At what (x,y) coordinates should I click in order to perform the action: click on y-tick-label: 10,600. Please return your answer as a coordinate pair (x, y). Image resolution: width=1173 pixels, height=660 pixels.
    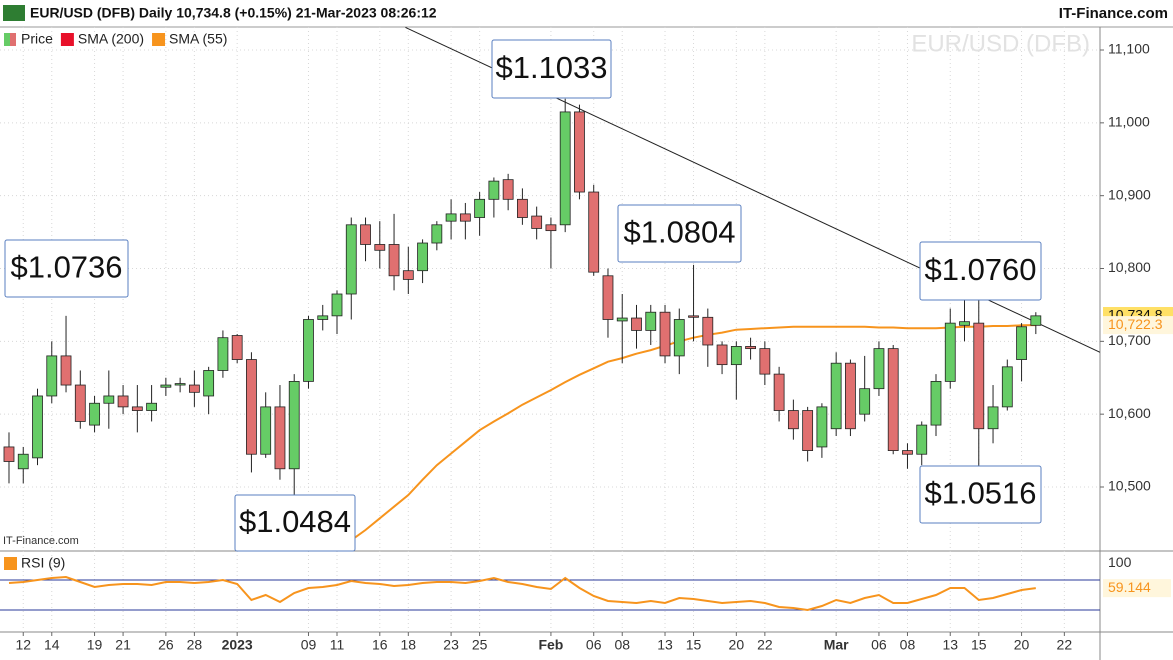
    Looking at the image, I should click on (1129, 413).